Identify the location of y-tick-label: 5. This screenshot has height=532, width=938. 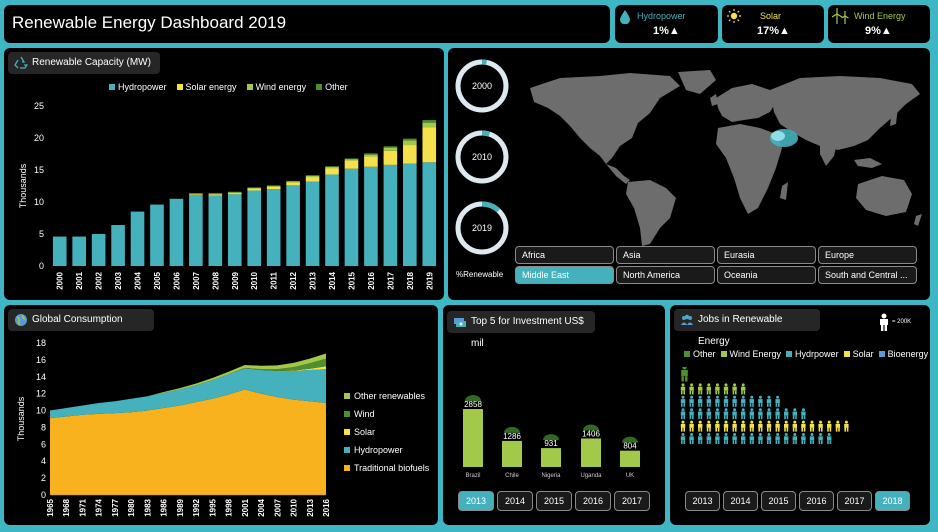
(41, 234).